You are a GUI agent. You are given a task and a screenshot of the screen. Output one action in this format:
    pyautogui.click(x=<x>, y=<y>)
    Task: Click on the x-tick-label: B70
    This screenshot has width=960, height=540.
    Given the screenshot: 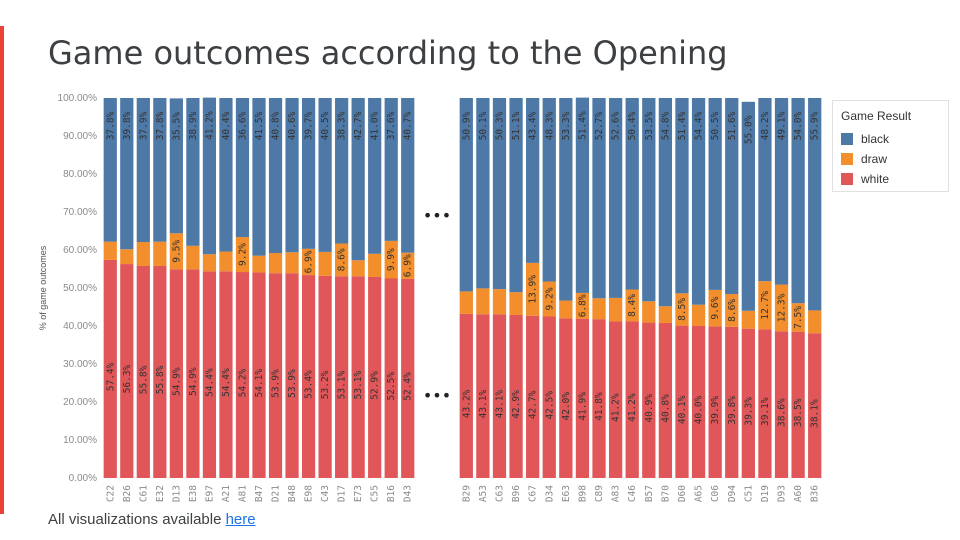 What is the action you would take?
    pyautogui.click(x=665, y=493)
    